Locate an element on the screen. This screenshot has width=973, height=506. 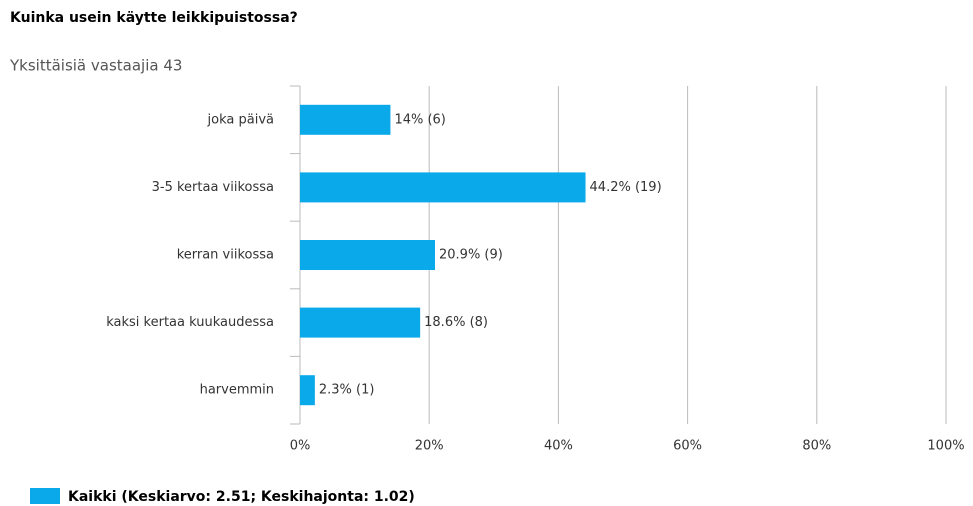
y-tick-label: joka päivä is located at coordinates (240, 119).